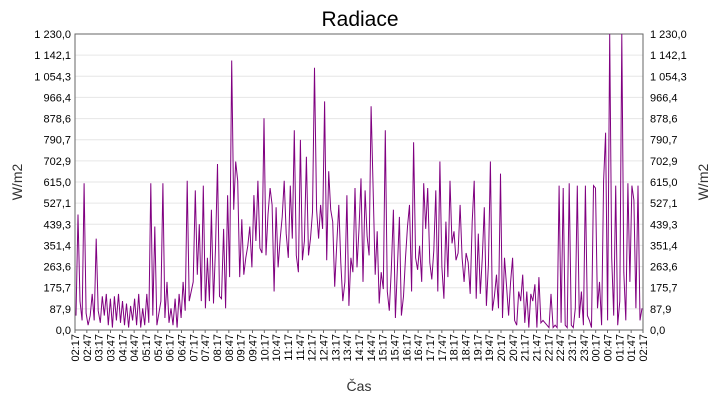  What do you see at coordinates (384, 348) in the screenshot?
I see `x-tick-label: 15:17` at bounding box center [384, 348].